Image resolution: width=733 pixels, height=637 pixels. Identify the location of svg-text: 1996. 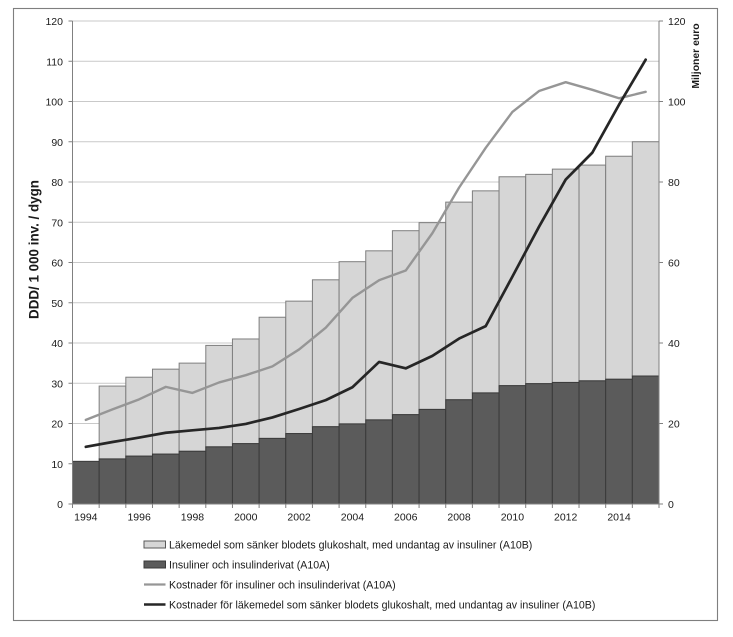
(139, 518).